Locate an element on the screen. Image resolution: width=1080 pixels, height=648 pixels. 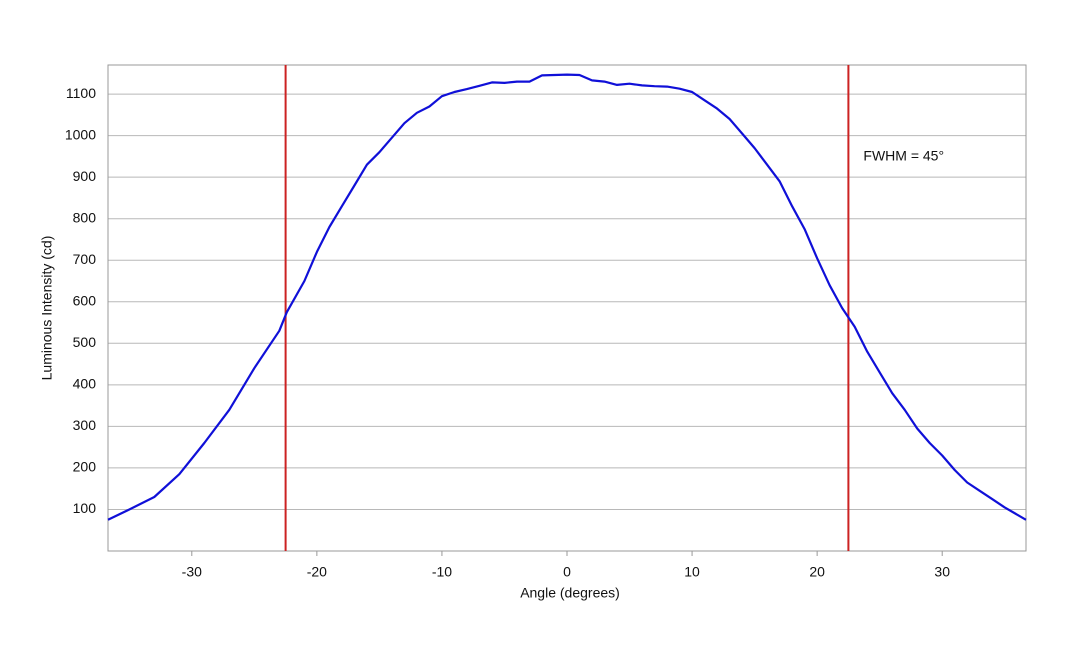
y-tick-label: 500 is located at coordinates (85, 342).